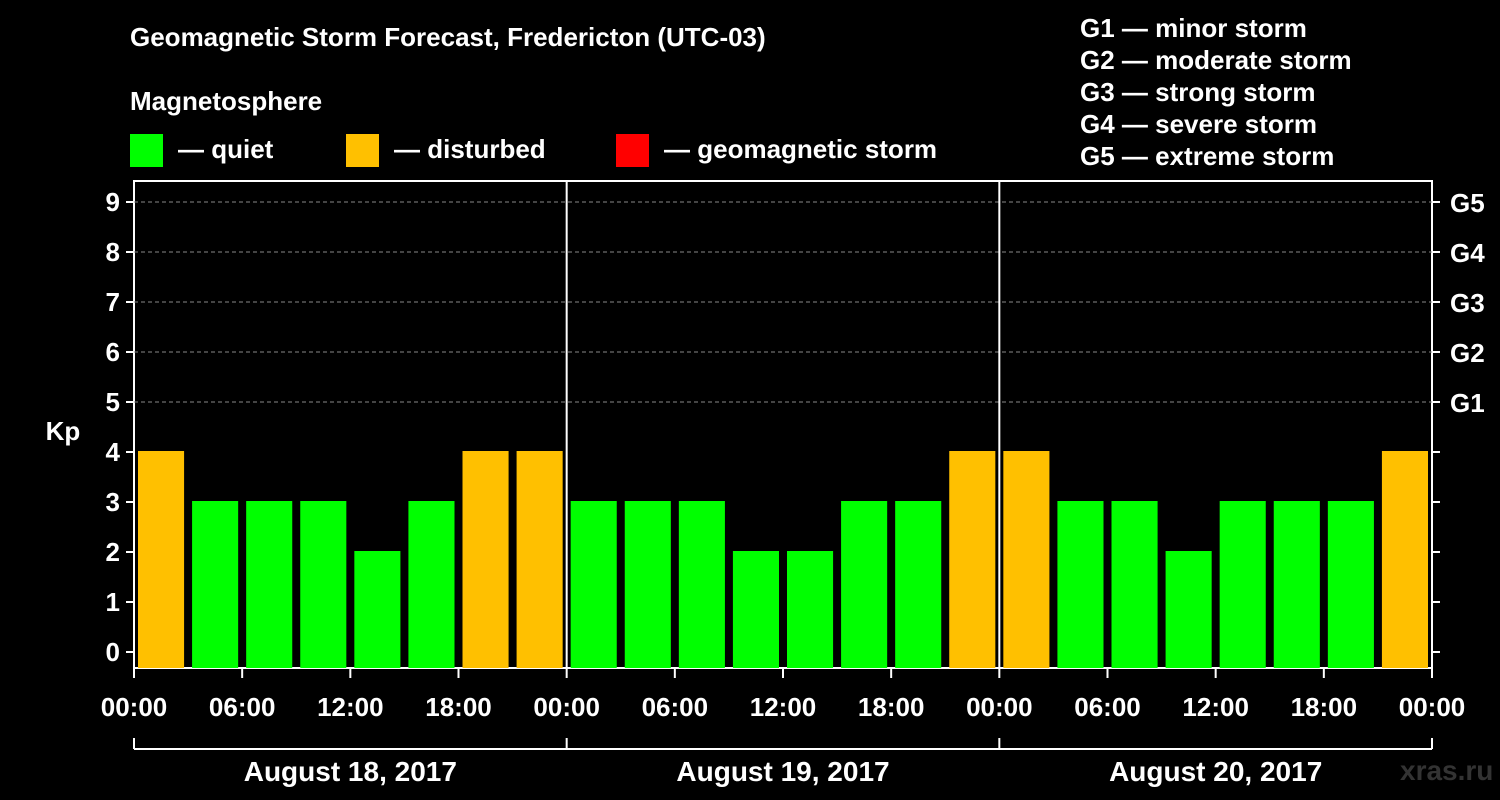 Image resolution: width=1500 pixels, height=800 pixels. Describe the element at coordinates (1193, 28) in the screenshot. I see `g-legend-g1: G1 — minor storm` at that location.